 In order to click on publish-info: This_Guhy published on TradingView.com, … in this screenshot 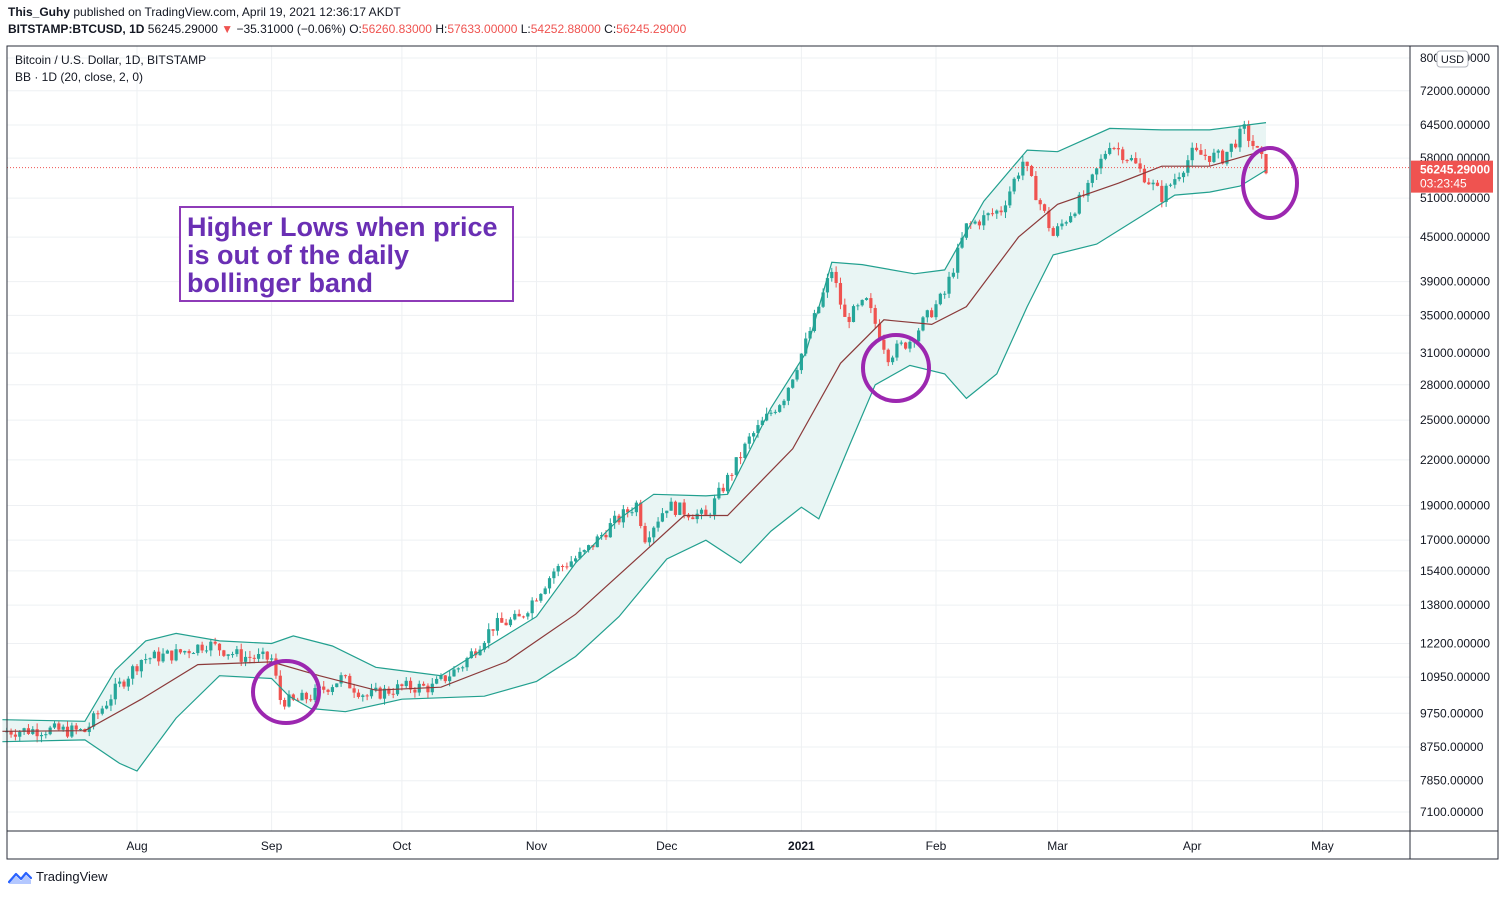, I will do `click(204, 12)`.